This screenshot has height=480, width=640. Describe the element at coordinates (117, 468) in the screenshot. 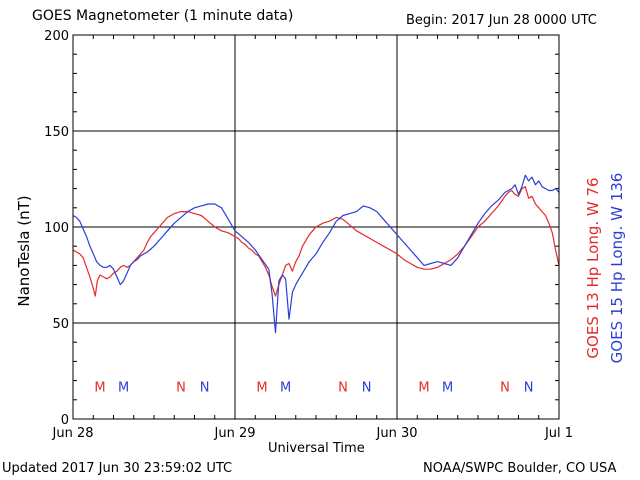

I see `updated-timestamp: Updated 2017 Jun 30 23:59:02 UTC` at that location.